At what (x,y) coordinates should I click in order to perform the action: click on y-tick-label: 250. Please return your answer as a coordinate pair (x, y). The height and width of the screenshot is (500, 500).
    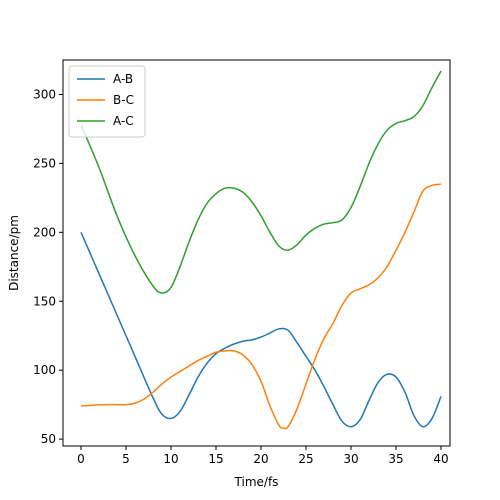
    Looking at the image, I should click on (44, 163).